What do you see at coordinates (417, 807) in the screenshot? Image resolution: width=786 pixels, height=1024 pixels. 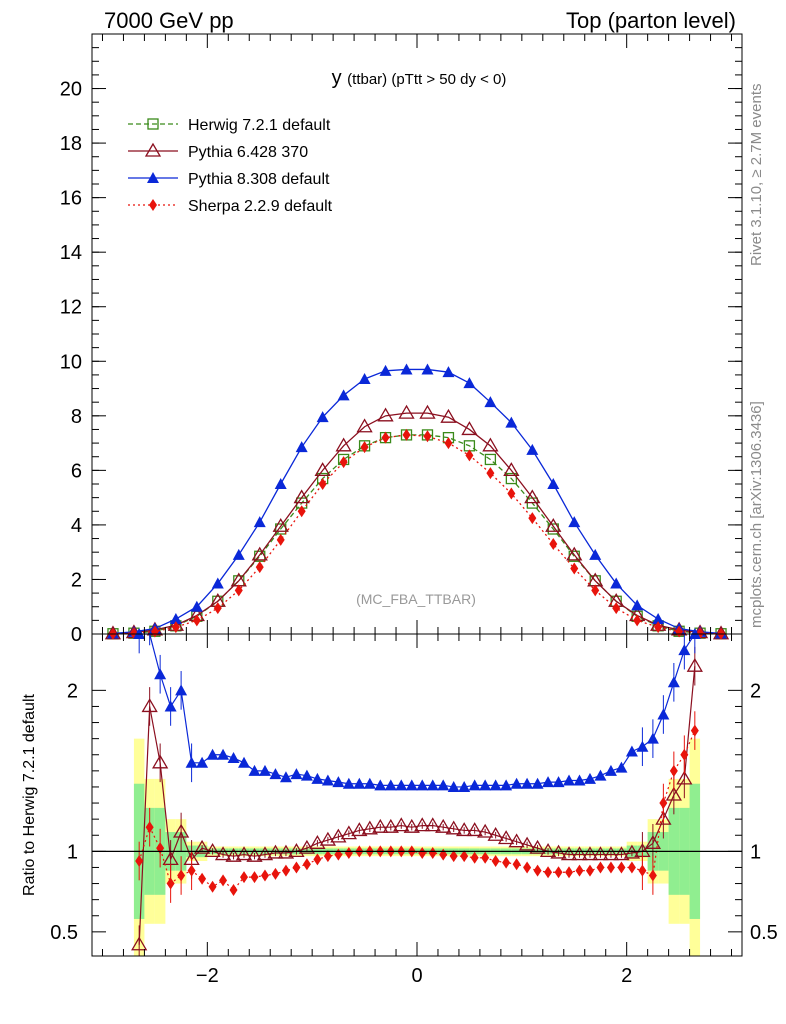 I see `ratio-series-sherpa` at bounding box center [417, 807].